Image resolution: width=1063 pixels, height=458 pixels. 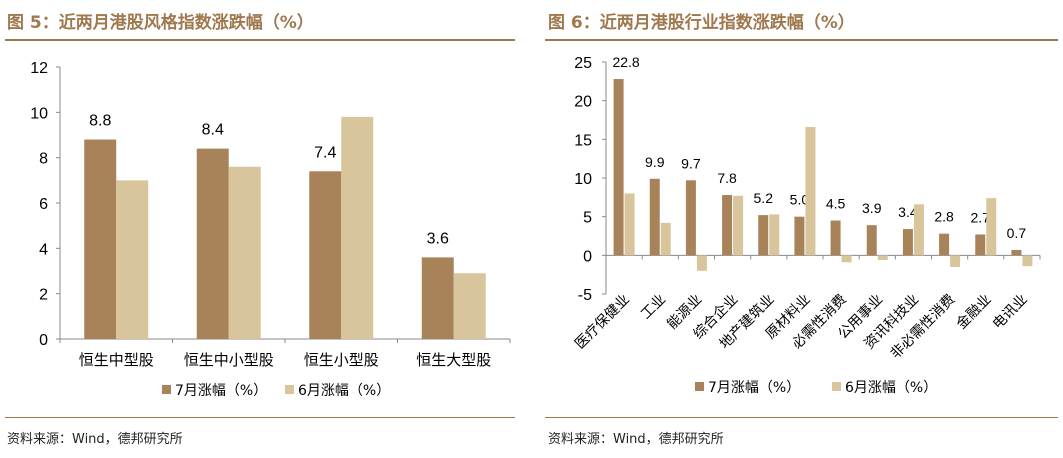 What do you see at coordinates (923, 327) in the screenshot?
I see `right-category-label: 非必需性消费` at bounding box center [923, 327].